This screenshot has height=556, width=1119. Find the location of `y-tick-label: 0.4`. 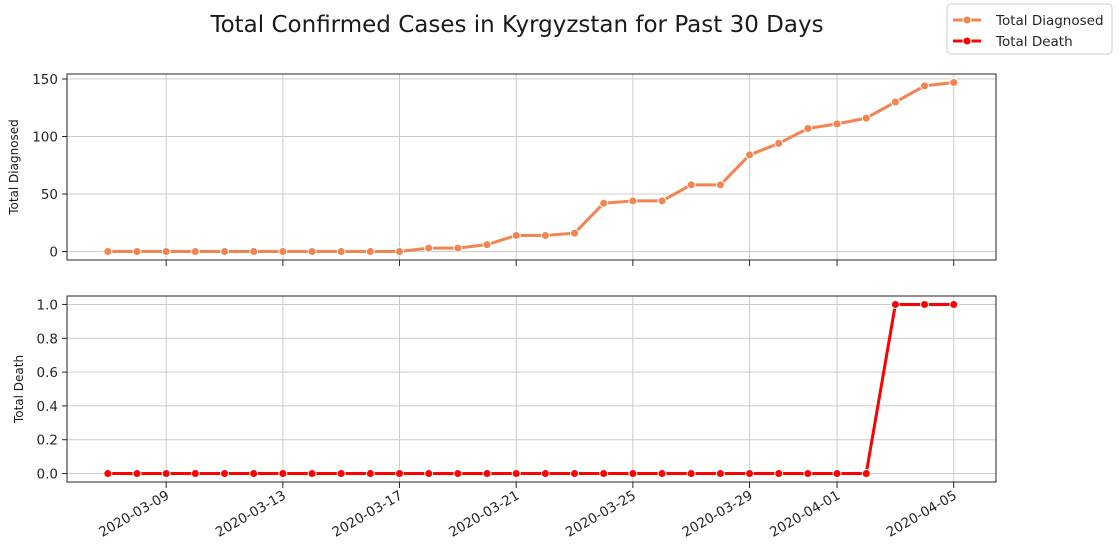

y-tick-label: 0.4 is located at coordinates (47, 407).